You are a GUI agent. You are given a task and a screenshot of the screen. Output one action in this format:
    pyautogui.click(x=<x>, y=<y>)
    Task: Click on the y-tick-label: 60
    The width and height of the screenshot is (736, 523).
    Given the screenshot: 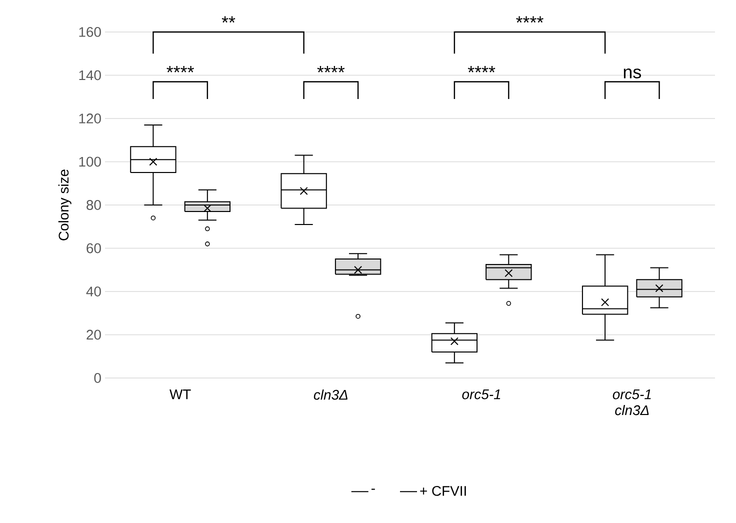 What is the action you would take?
    pyautogui.click(x=93, y=248)
    